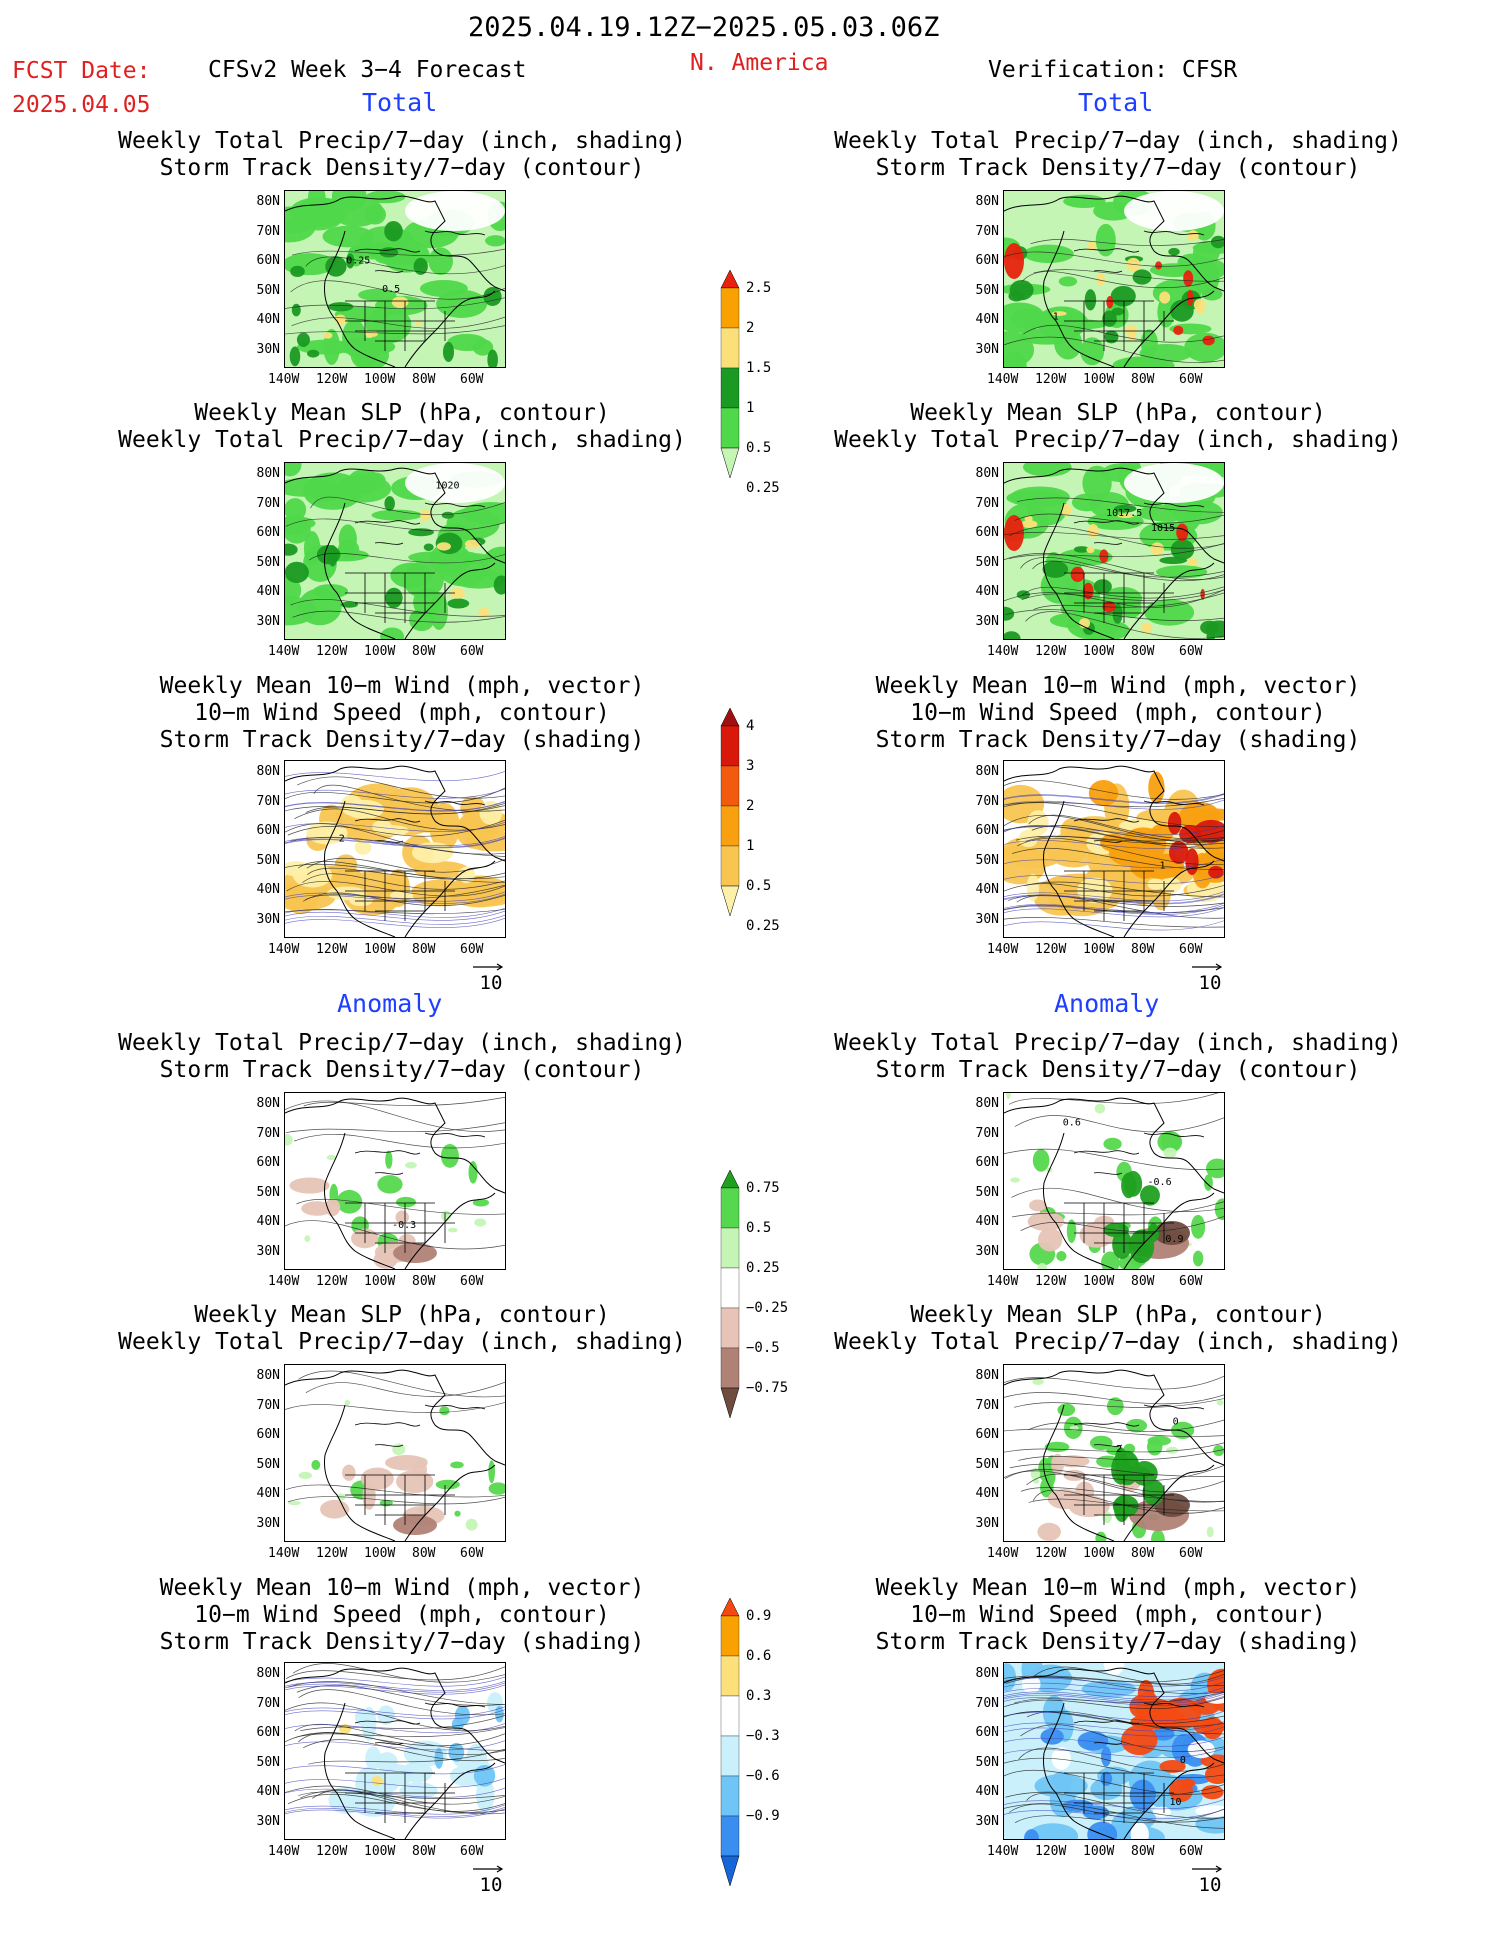 This screenshot has height=1948, width=1487. Describe the element at coordinates (395, 1453) in the screenshot. I see `map-fcst-anom_slp` at that location.